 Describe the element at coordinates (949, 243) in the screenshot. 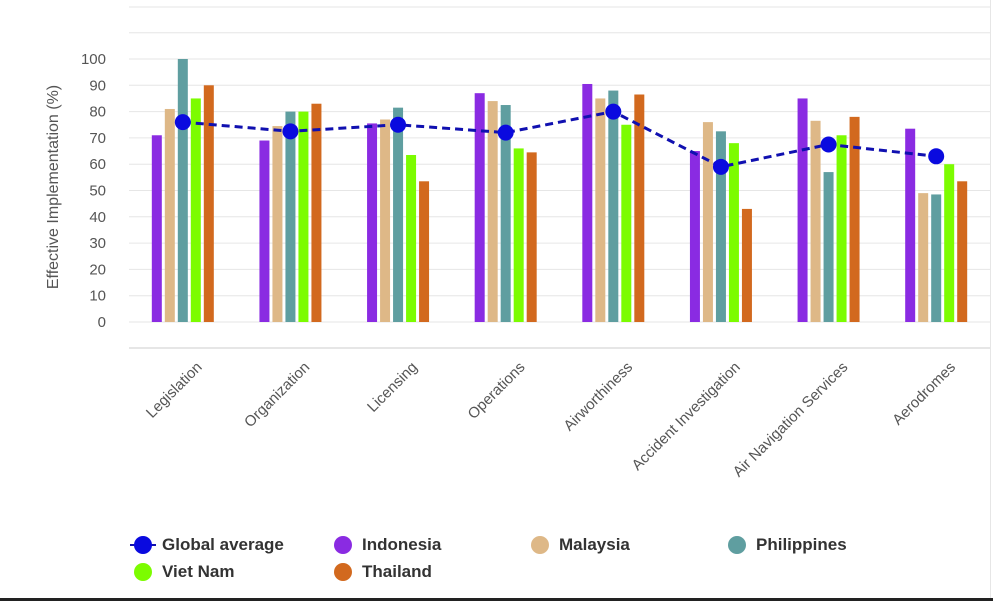

I see `bar-viet-nam-aerodromes` at that location.